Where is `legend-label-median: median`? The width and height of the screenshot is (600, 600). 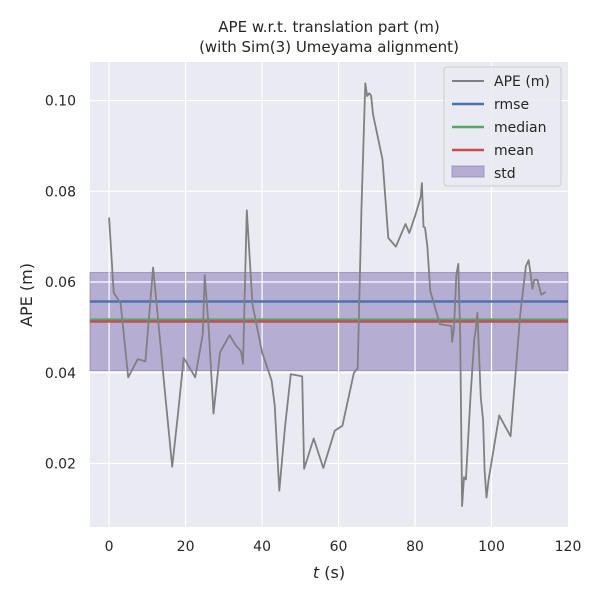
legend-label-median: median is located at coordinates (520, 128).